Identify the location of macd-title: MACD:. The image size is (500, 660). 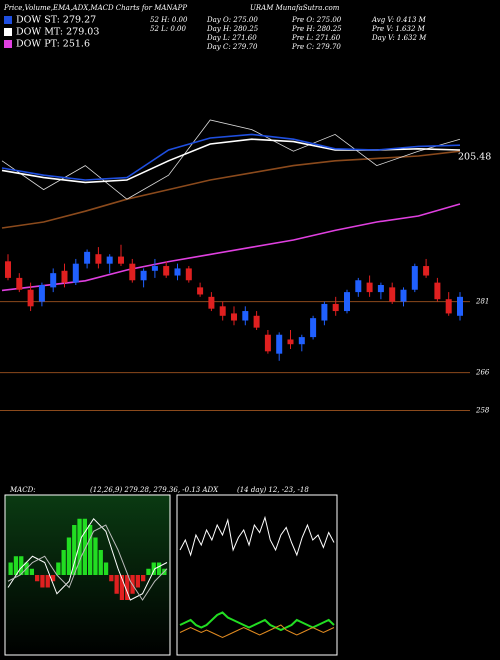
(22, 490).